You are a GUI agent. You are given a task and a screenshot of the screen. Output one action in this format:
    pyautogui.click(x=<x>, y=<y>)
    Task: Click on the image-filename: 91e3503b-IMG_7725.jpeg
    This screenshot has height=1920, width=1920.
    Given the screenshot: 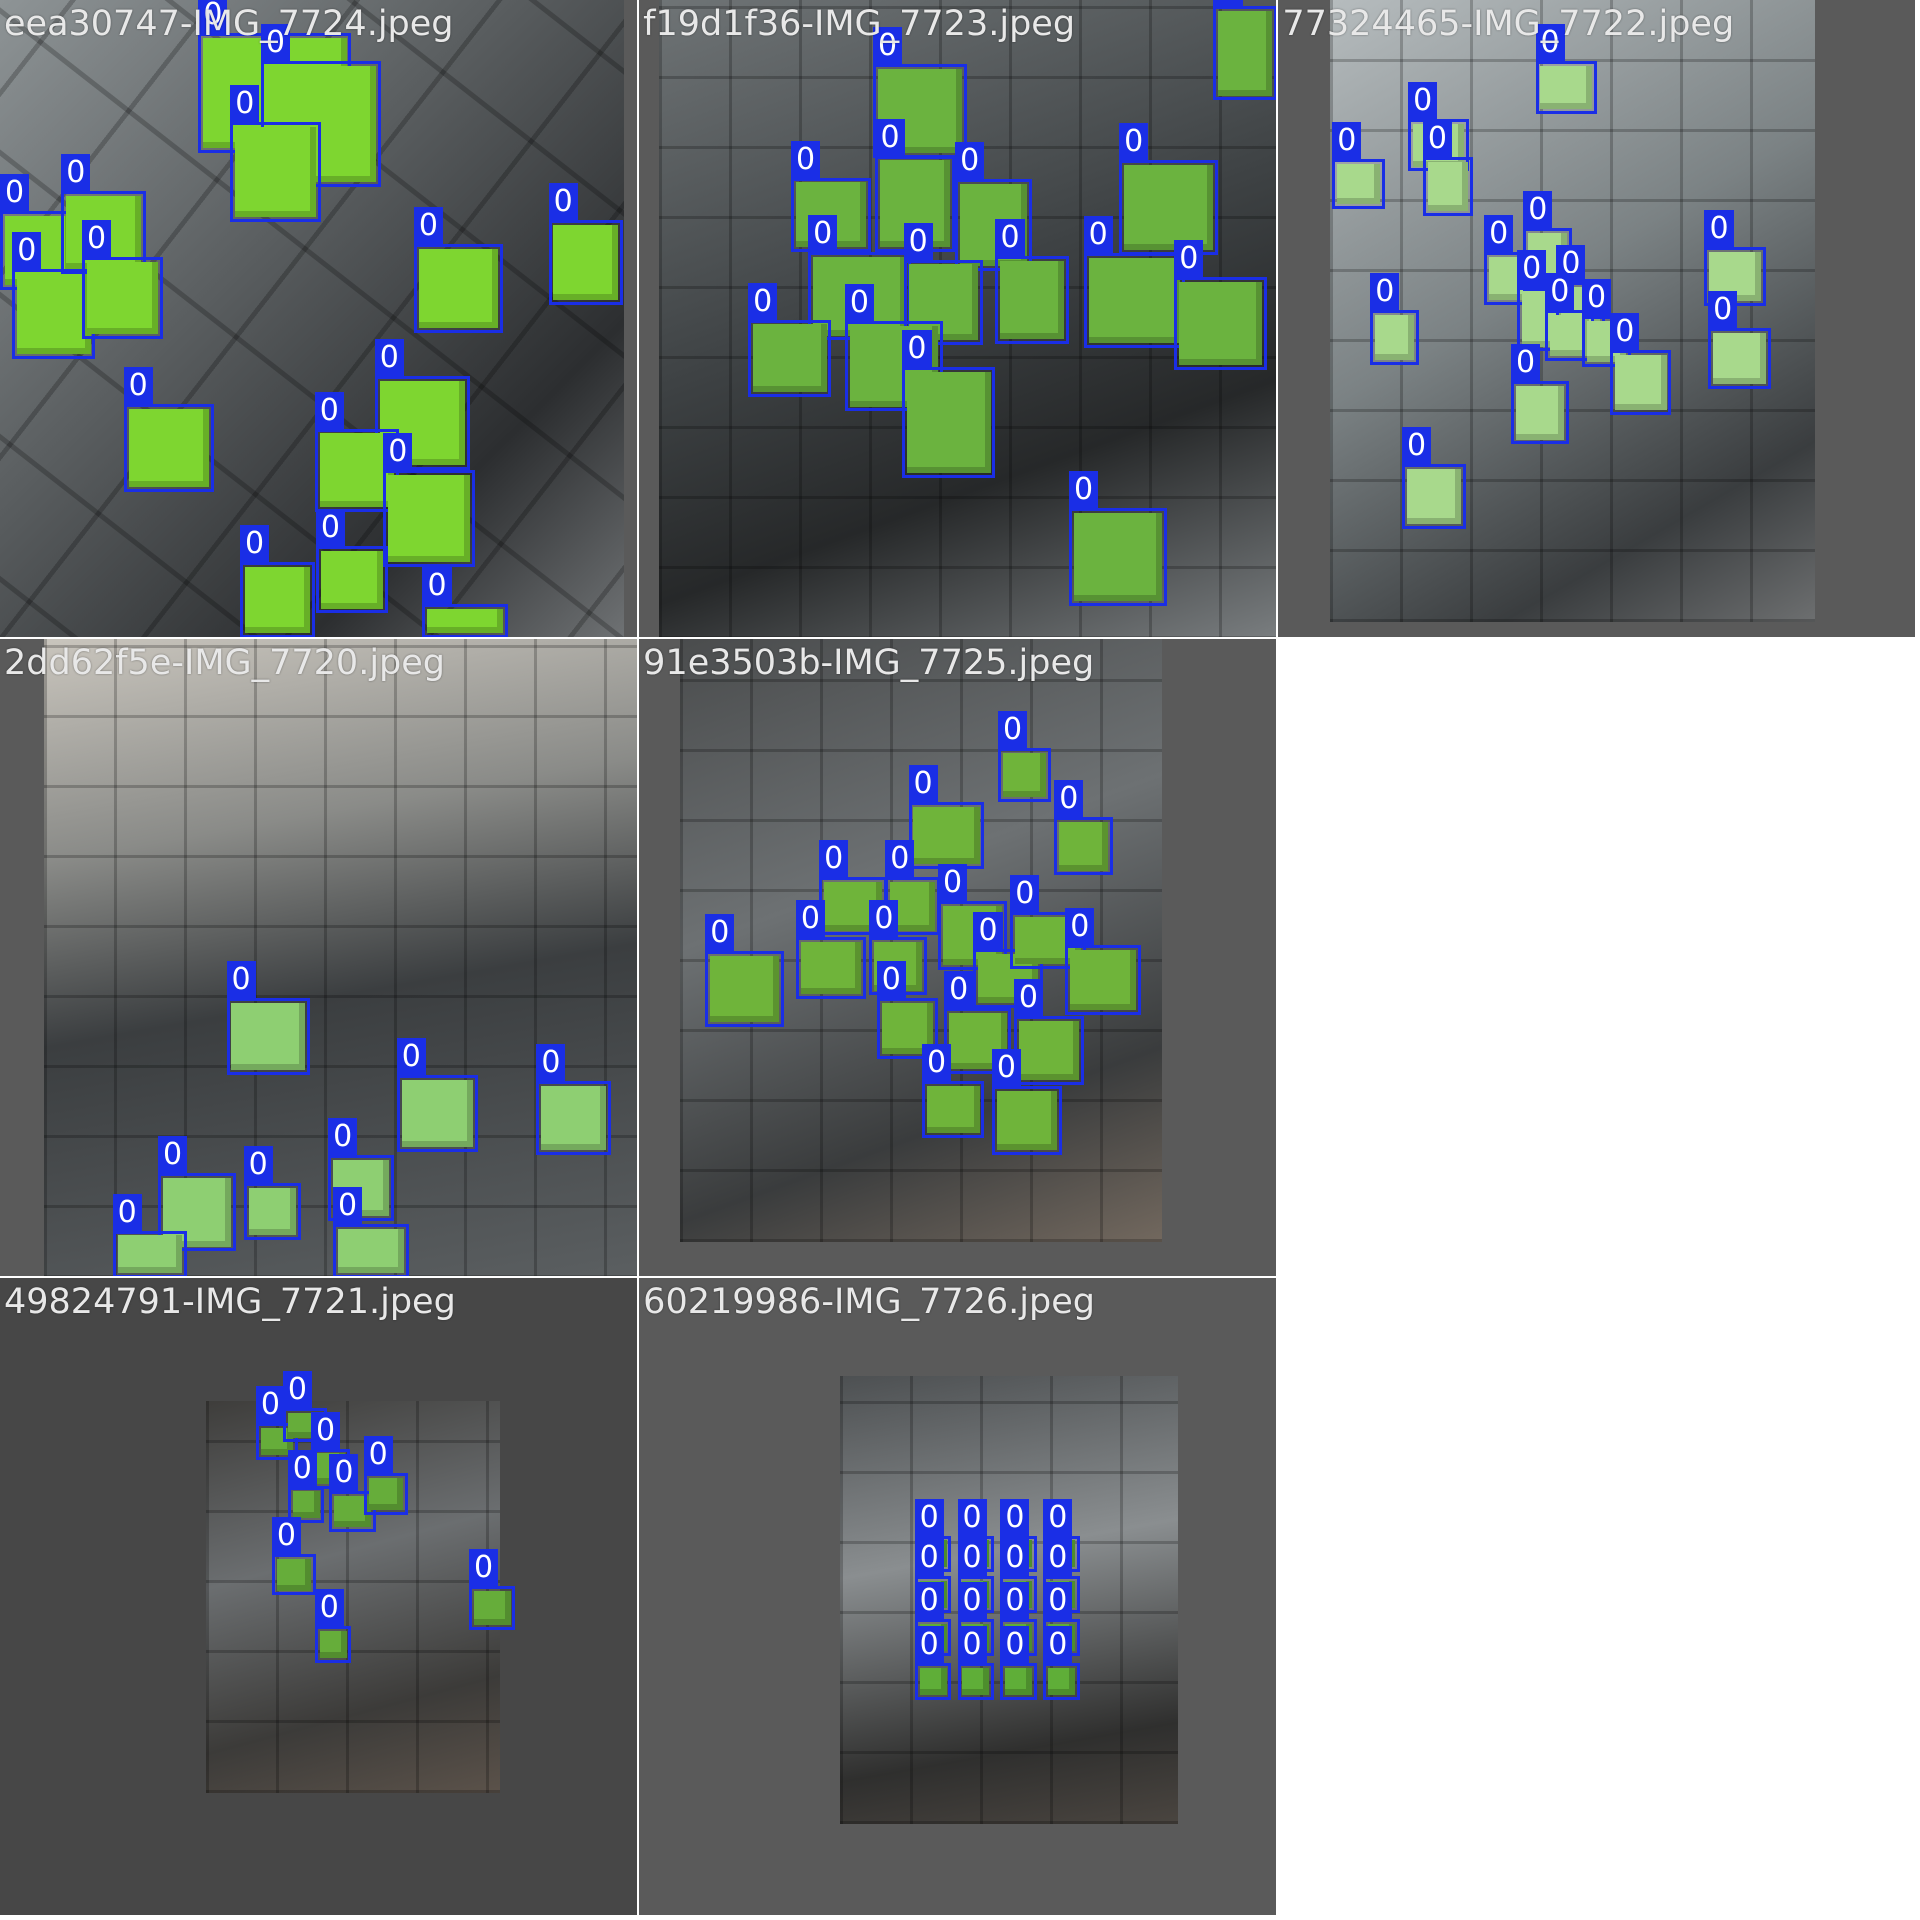 What is the action you would take?
    pyautogui.click(x=869, y=663)
    